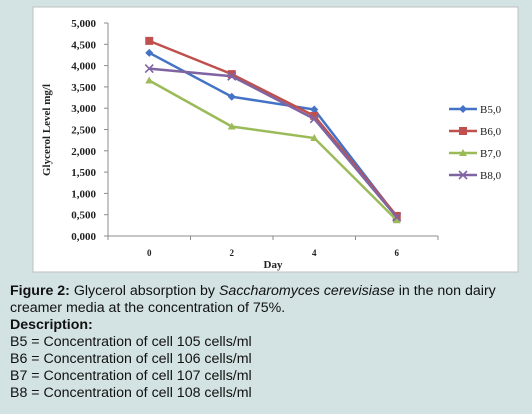 This screenshot has height=414, width=532. I want to click on legend-marker-b80, so click(463, 175).